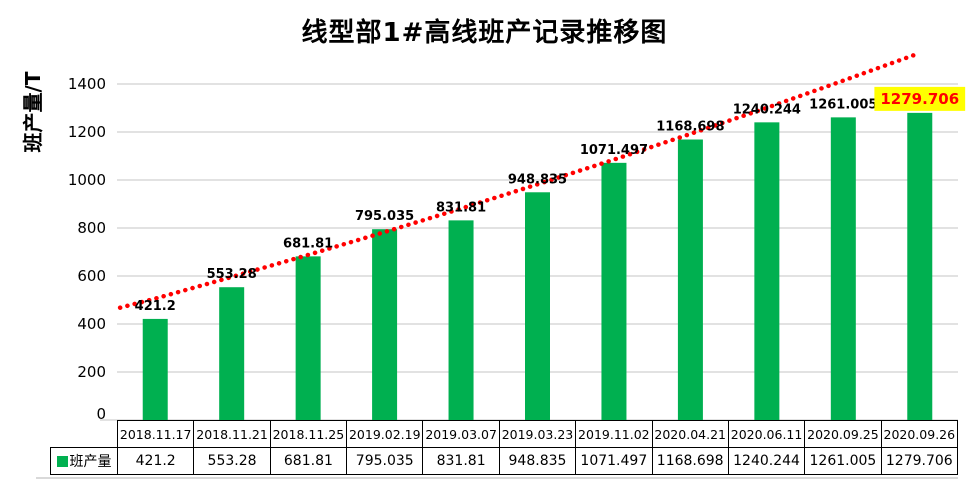  What do you see at coordinates (690, 434) in the screenshot?
I see `date-cell: 2020.04.21` at bounding box center [690, 434].